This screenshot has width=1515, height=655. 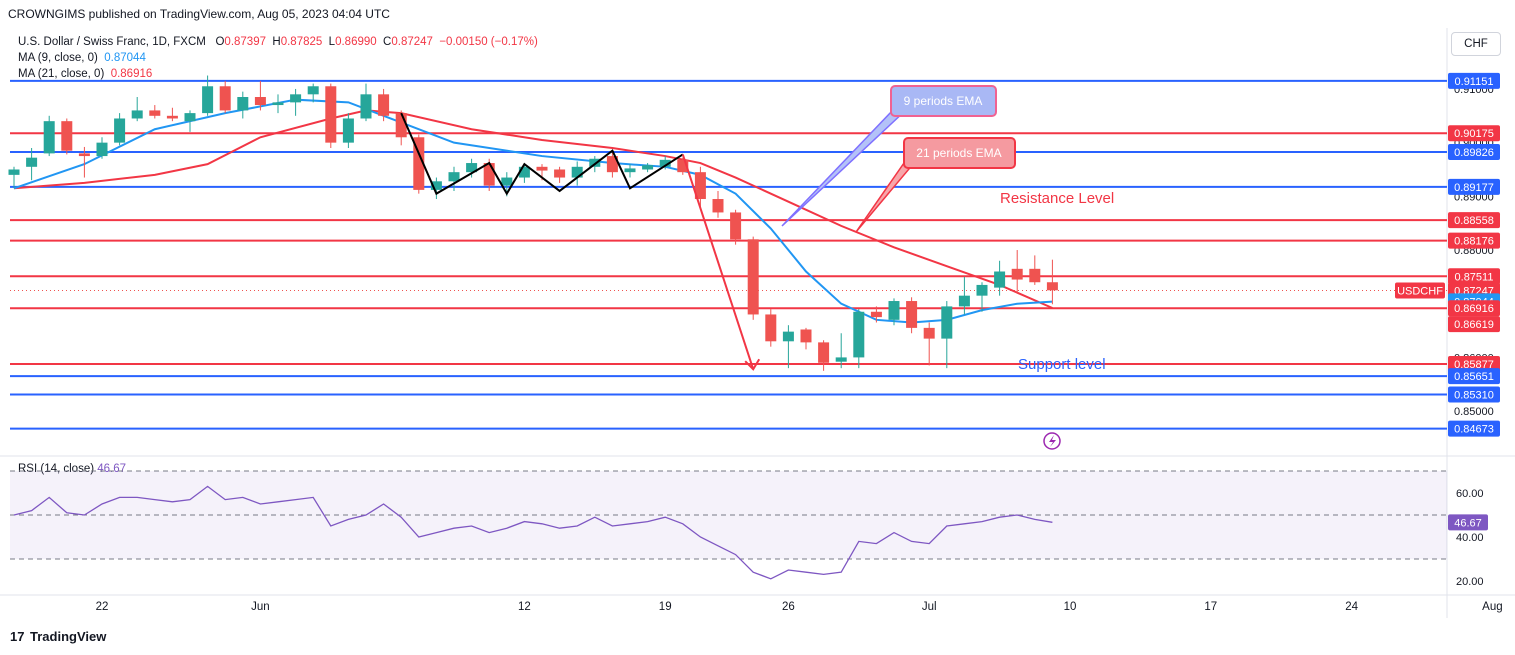 I want to click on rsi-tick-label: 20.00, so click(x=1470, y=582).